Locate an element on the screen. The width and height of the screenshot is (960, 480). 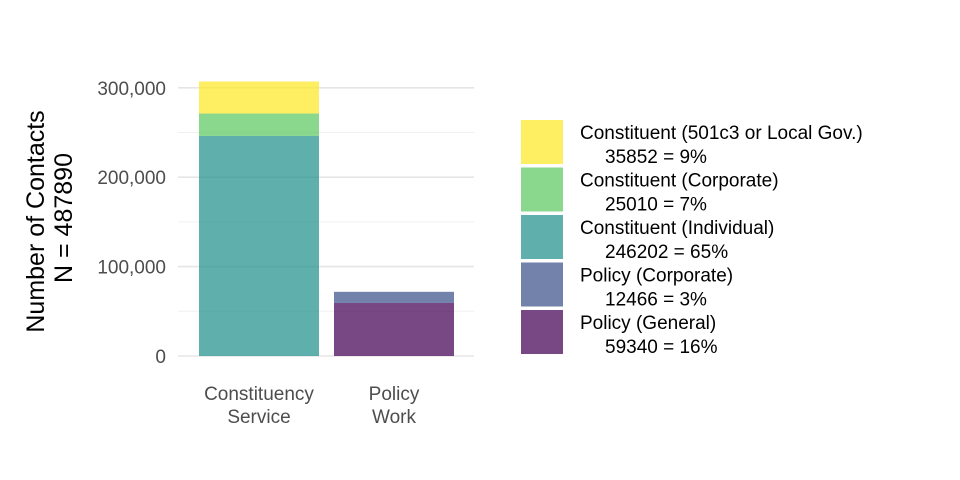
y-axis-label: Number of Contacts N = 487890 is located at coordinates (50, 217).